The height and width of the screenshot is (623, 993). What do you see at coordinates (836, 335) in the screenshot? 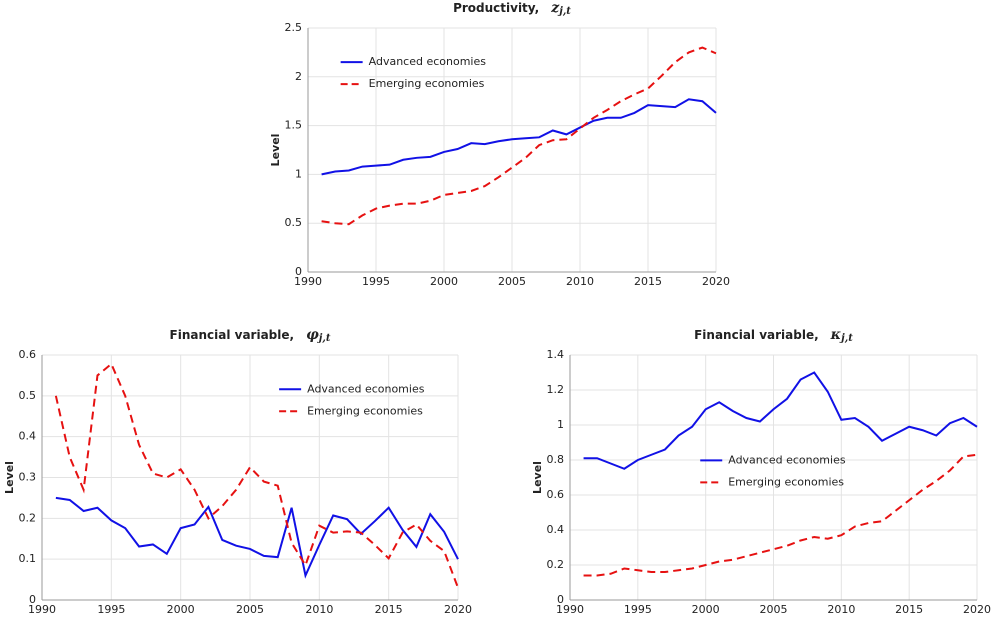
I see `title-symbol: κ` at bounding box center [836, 335].